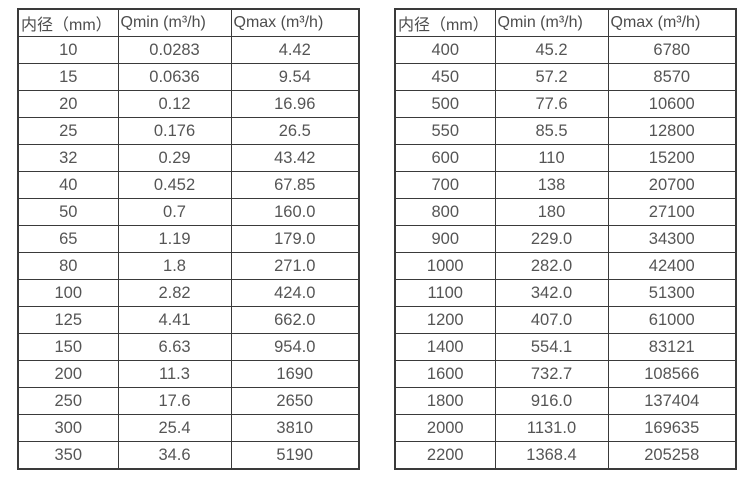 The width and height of the screenshot is (750, 483). I want to click on table-cell: 407.0, so click(551, 320).